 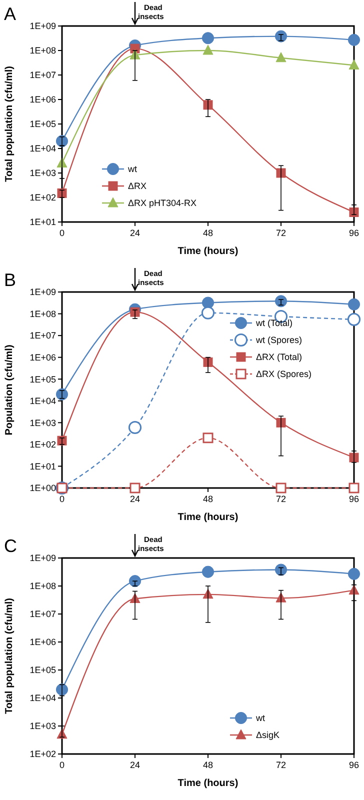 I want to click on chart-title: B, so click(x=10, y=280).